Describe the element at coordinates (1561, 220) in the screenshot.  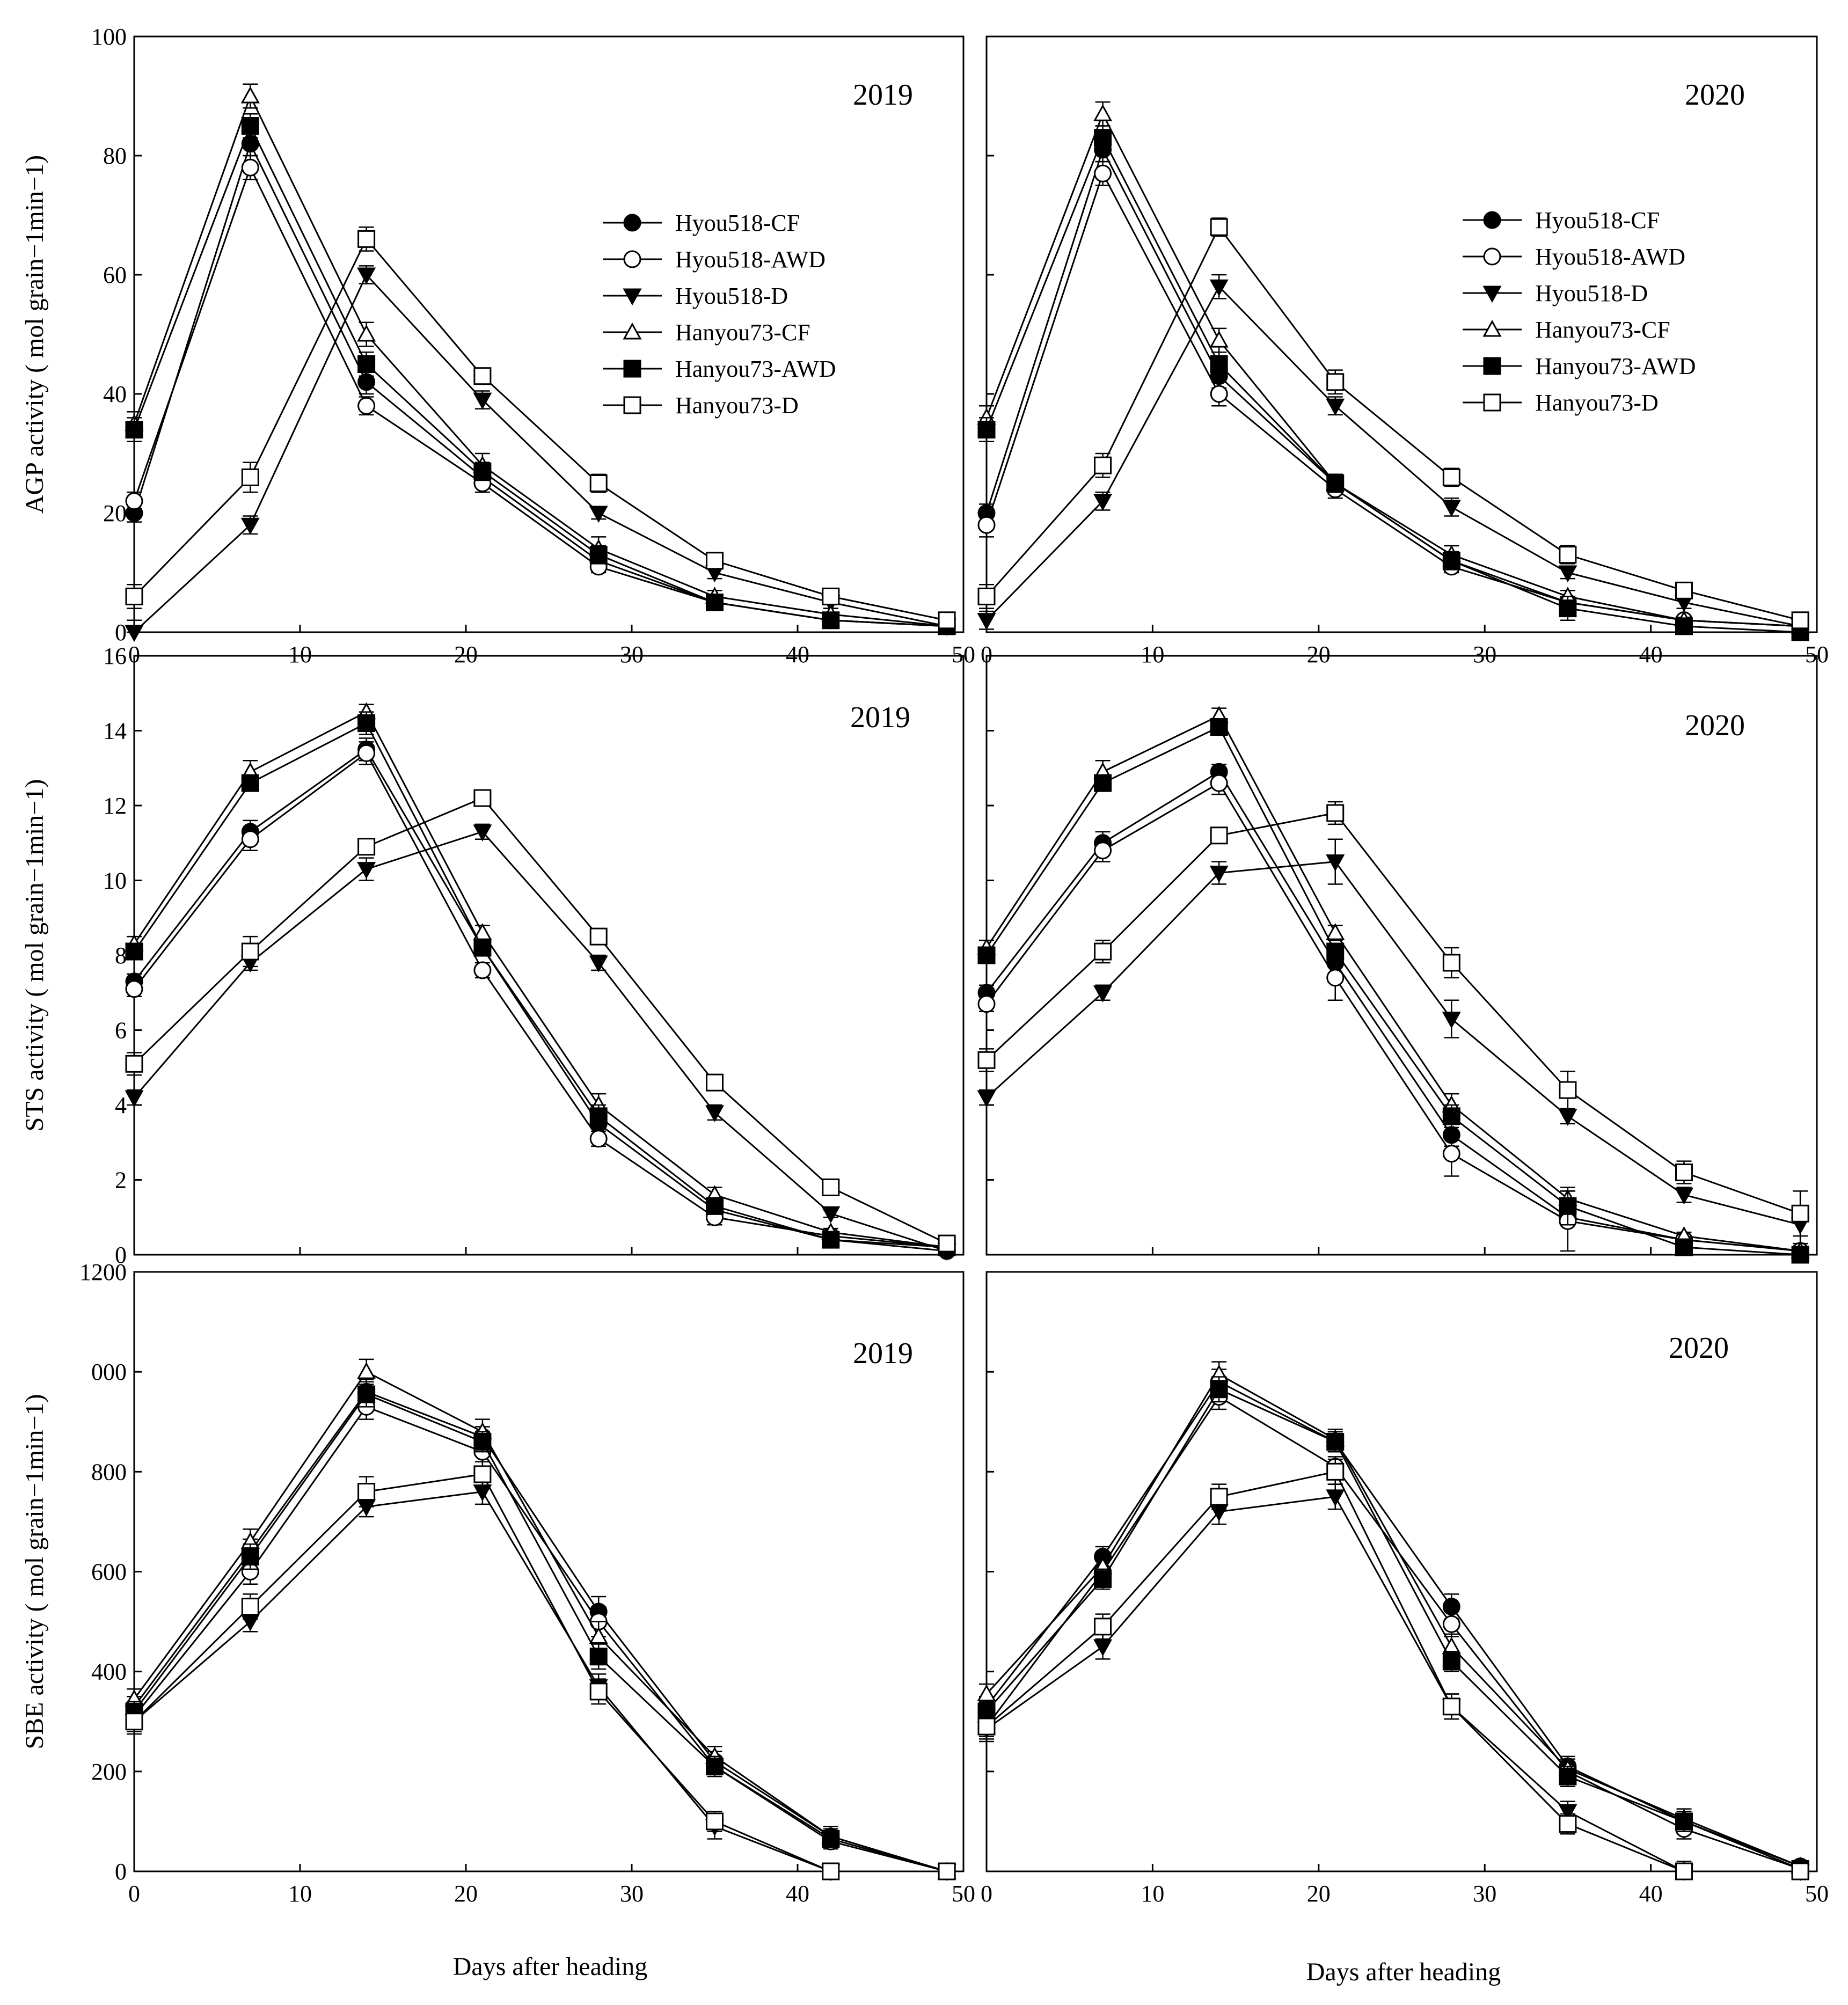
I see `legend-item-hyou518-cf: Hyou518-CF` at that location.